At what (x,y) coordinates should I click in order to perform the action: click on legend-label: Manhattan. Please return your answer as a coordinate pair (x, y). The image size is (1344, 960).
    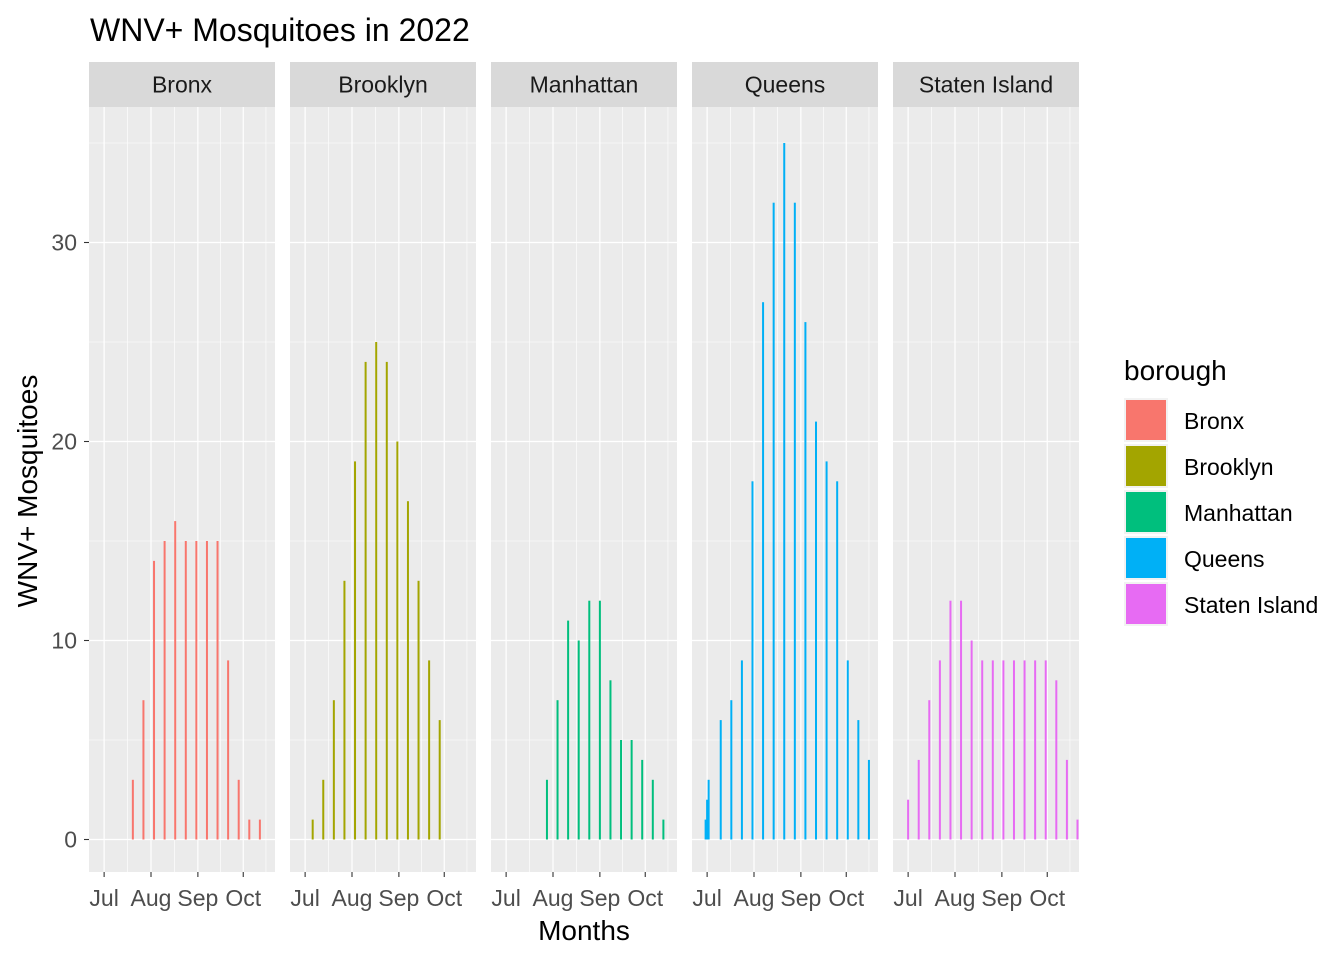
    Looking at the image, I should click on (1238, 513).